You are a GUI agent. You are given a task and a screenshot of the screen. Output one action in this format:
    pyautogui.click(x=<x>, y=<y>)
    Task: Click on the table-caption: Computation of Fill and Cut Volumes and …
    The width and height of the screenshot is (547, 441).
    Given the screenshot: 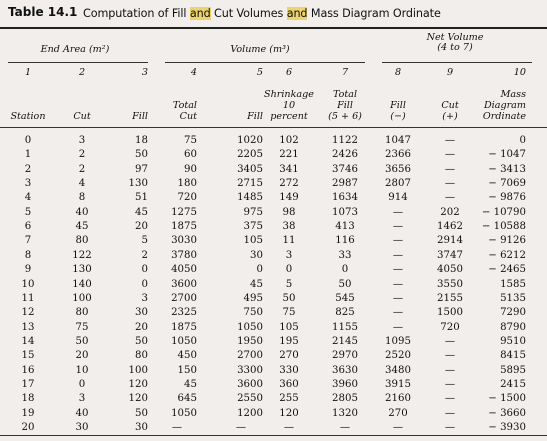 What is the action you would take?
    pyautogui.click(x=262, y=13)
    